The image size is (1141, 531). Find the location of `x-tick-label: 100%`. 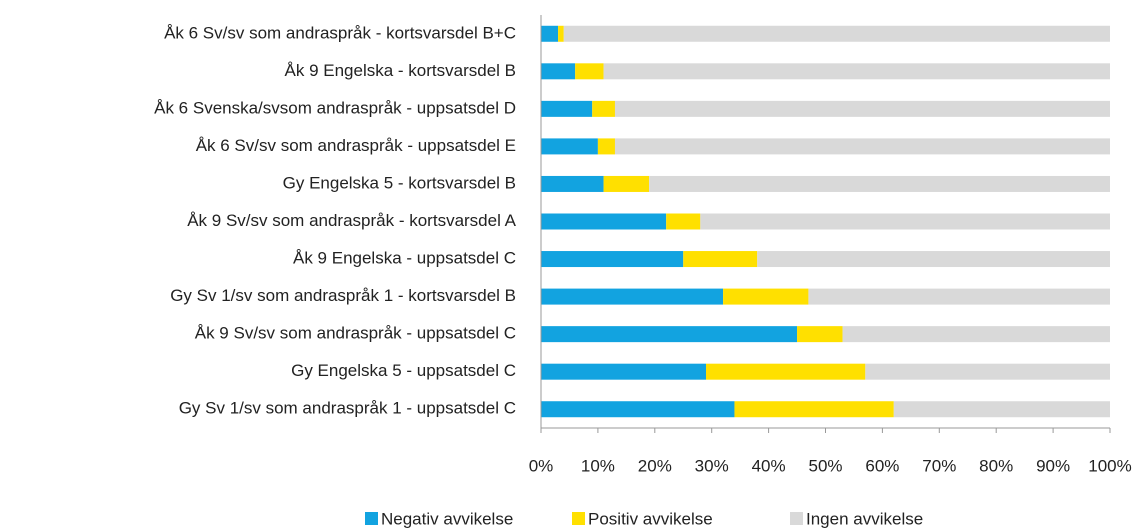

x-tick-label: 100% is located at coordinates (1109, 465).